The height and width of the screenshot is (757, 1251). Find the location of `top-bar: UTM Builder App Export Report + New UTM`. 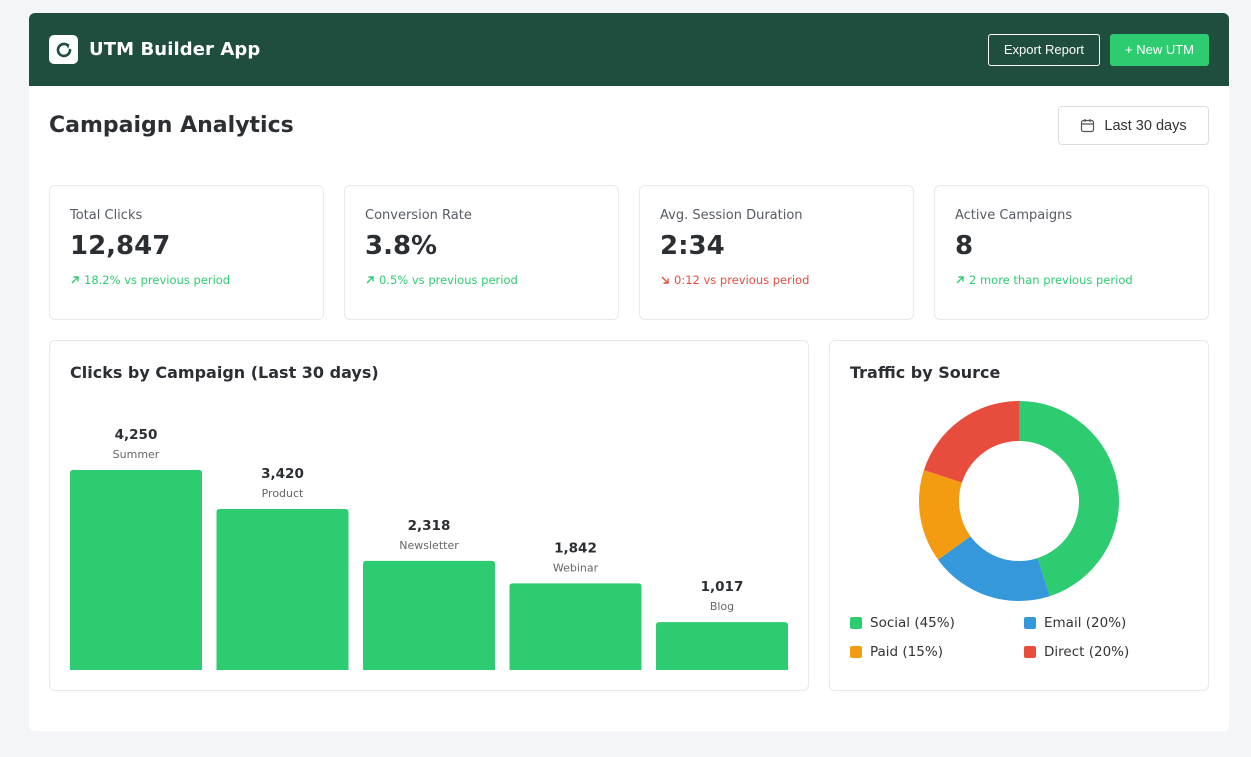

top-bar: UTM Builder App Export Report + New UTM is located at coordinates (629, 49).